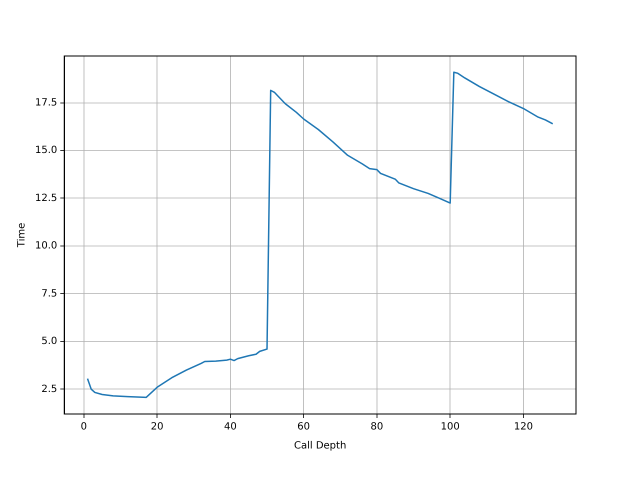  I want to click on y-tick-label: 12.5, so click(46, 198).